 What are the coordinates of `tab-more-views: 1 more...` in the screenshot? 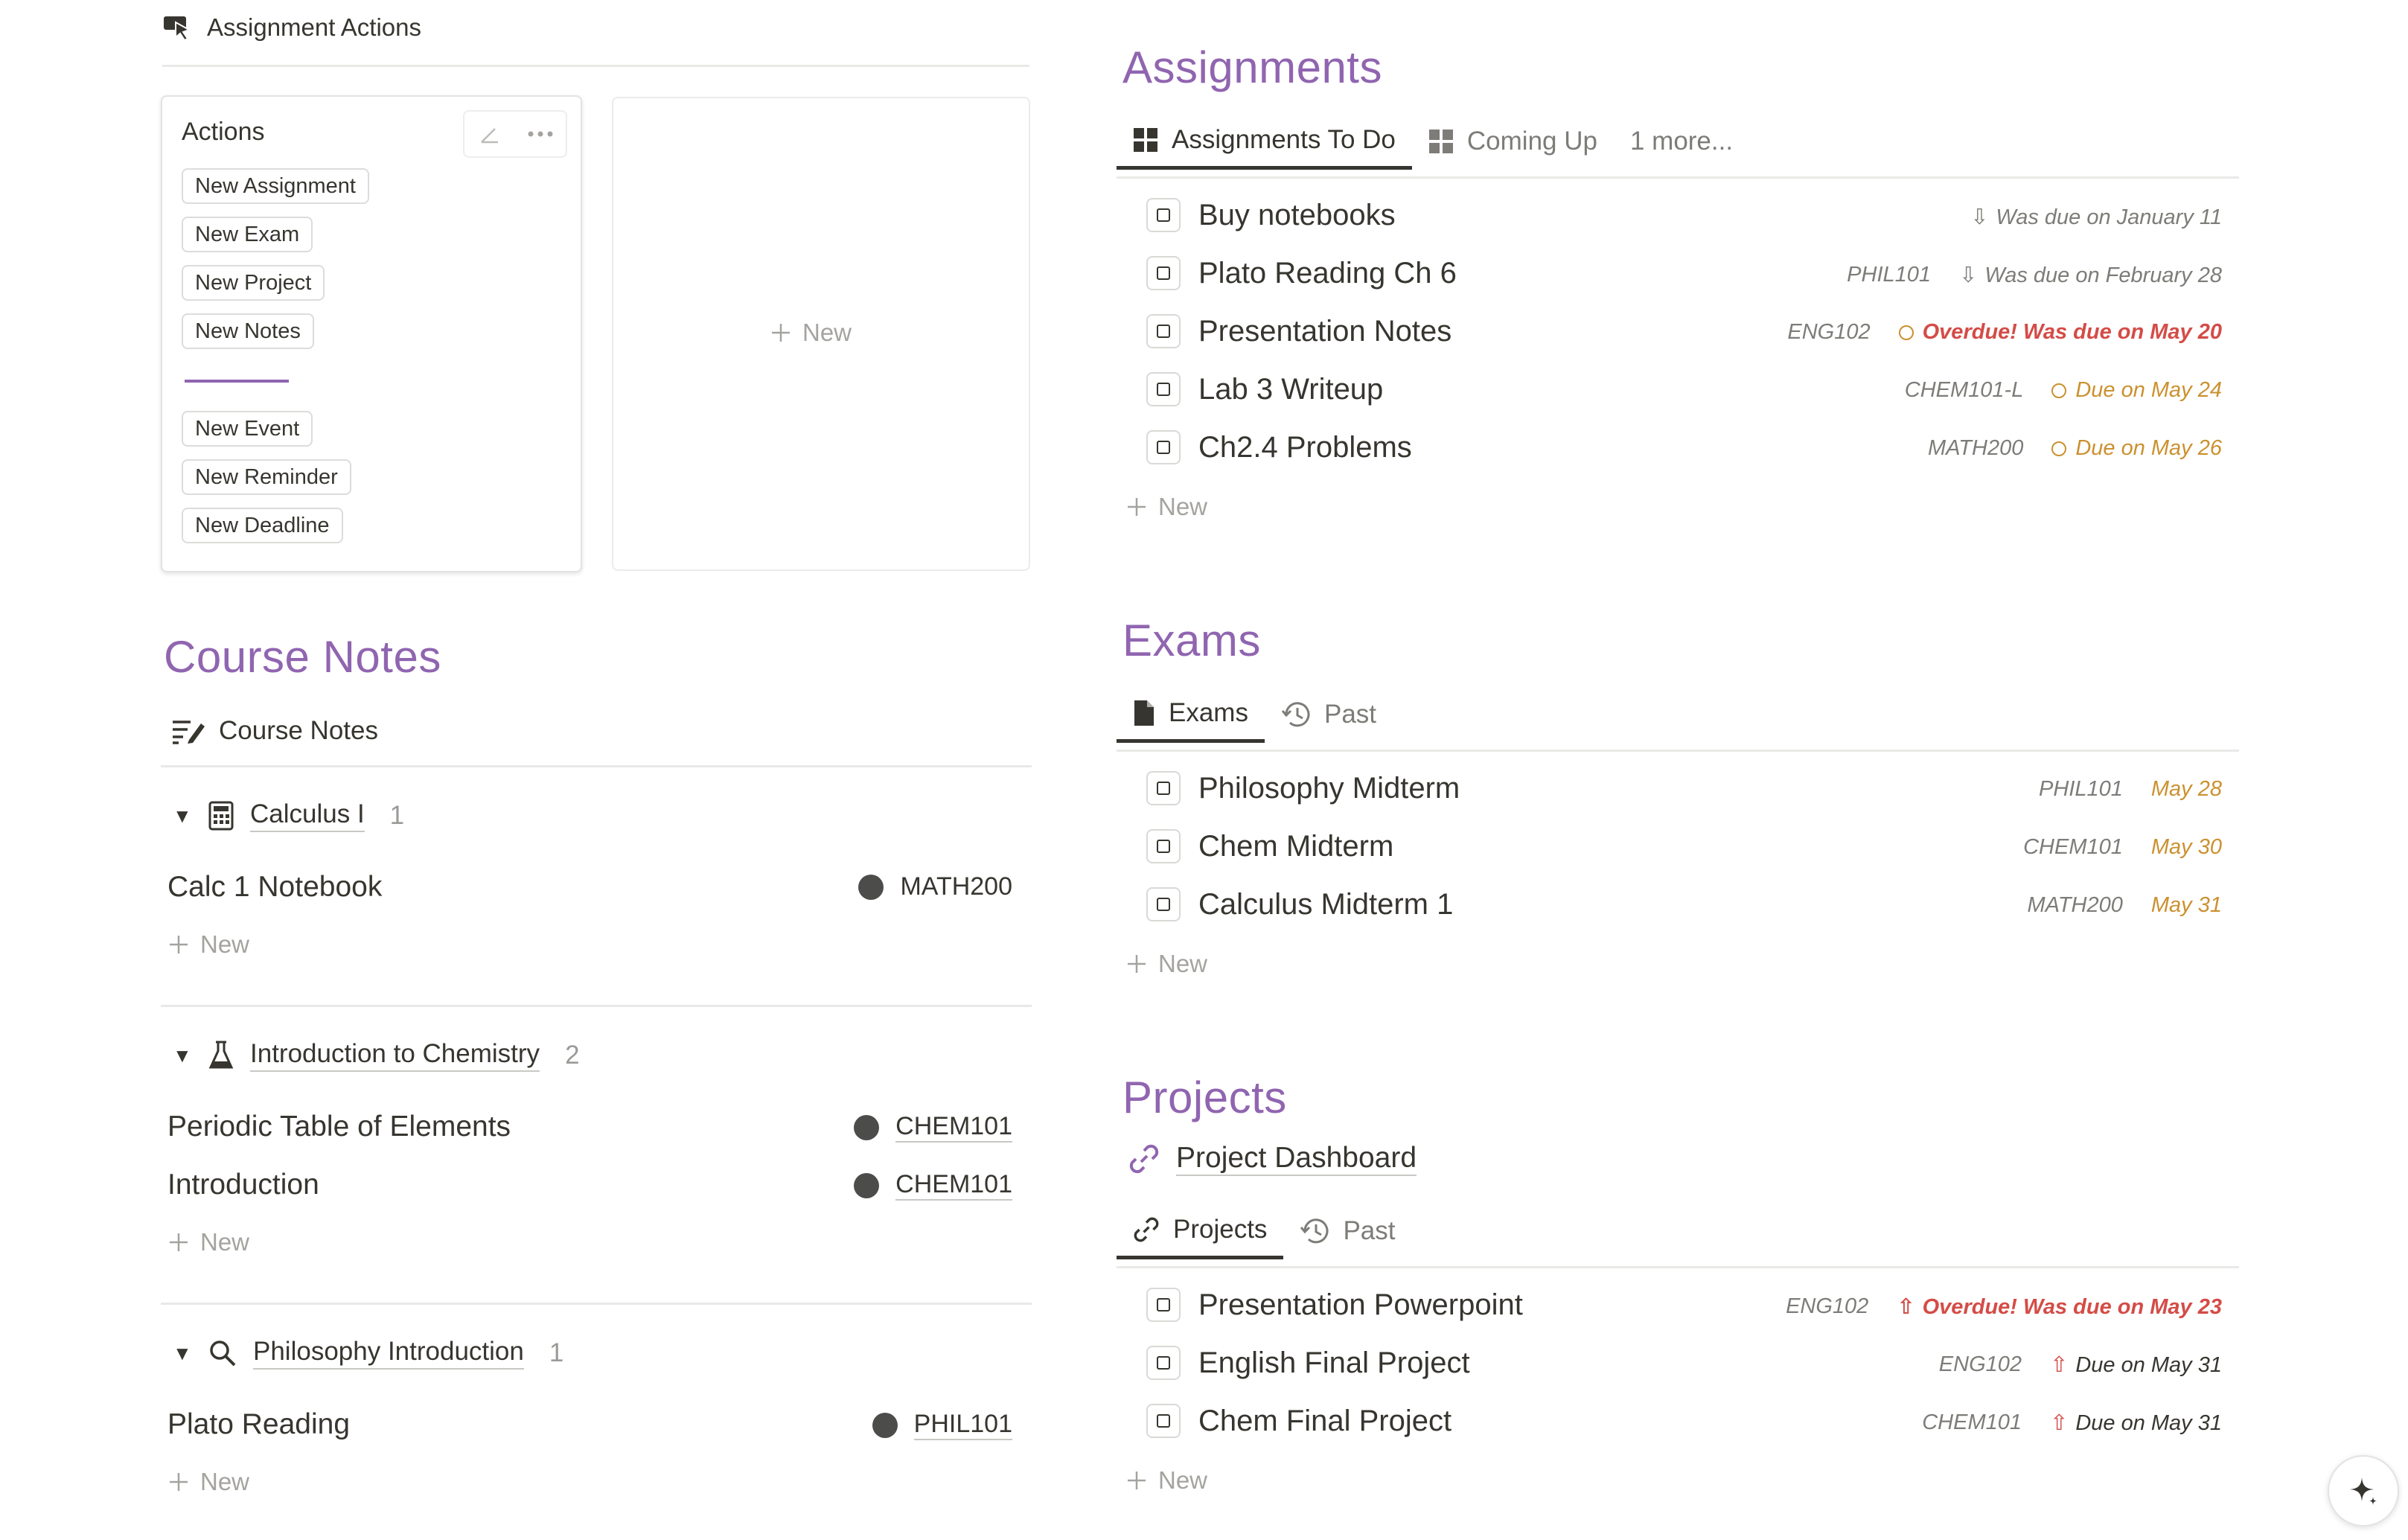 It's located at (1681, 142).